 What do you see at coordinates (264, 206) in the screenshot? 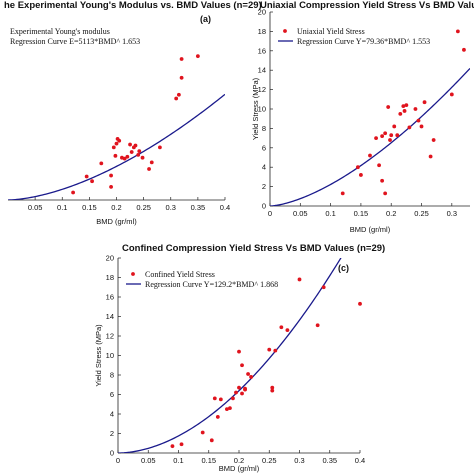
I see `y-tick-label: 0` at bounding box center [264, 206].